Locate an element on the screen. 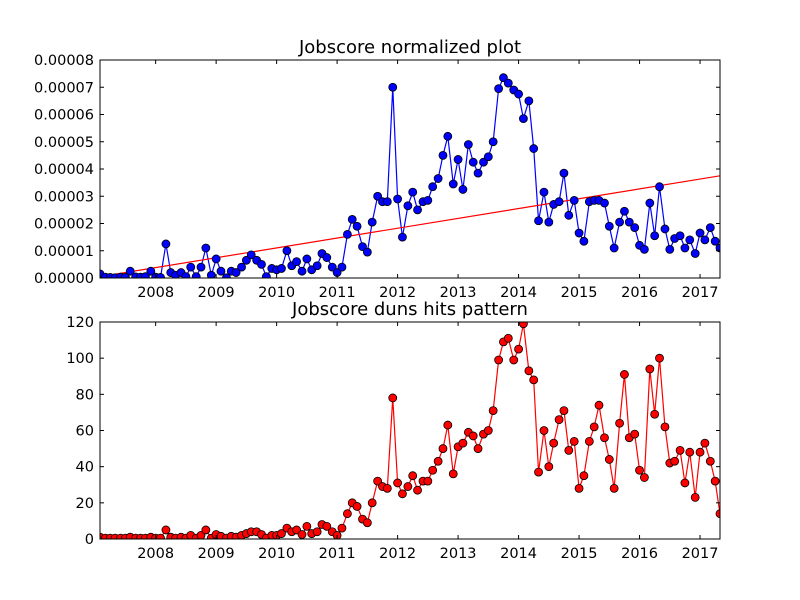 The width and height of the screenshot is (800, 600). y-tick-label: 80 is located at coordinates (85, 395).